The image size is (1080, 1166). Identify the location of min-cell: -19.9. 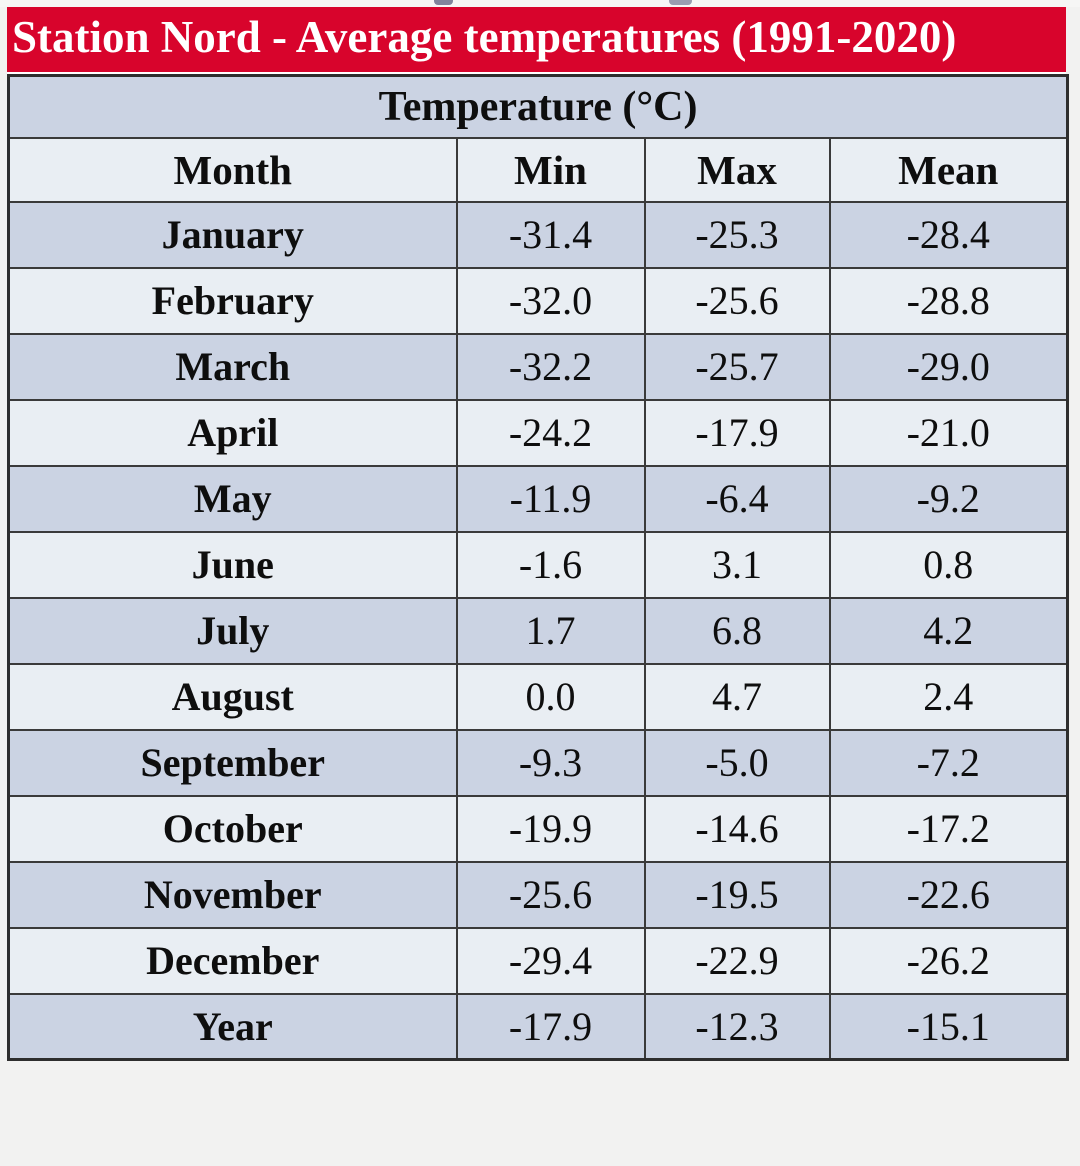
(550, 828).